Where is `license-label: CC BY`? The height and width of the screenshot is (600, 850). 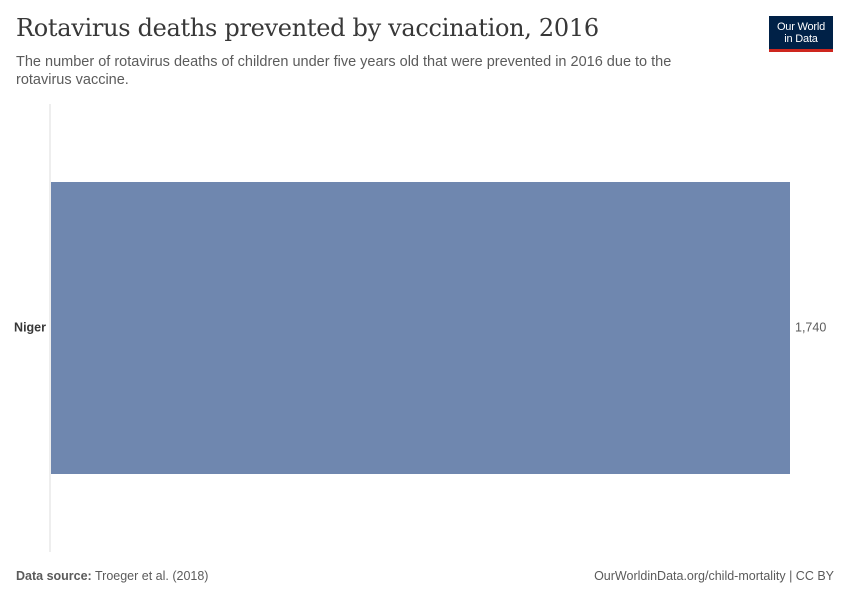 license-label: CC BY is located at coordinates (814, 576).